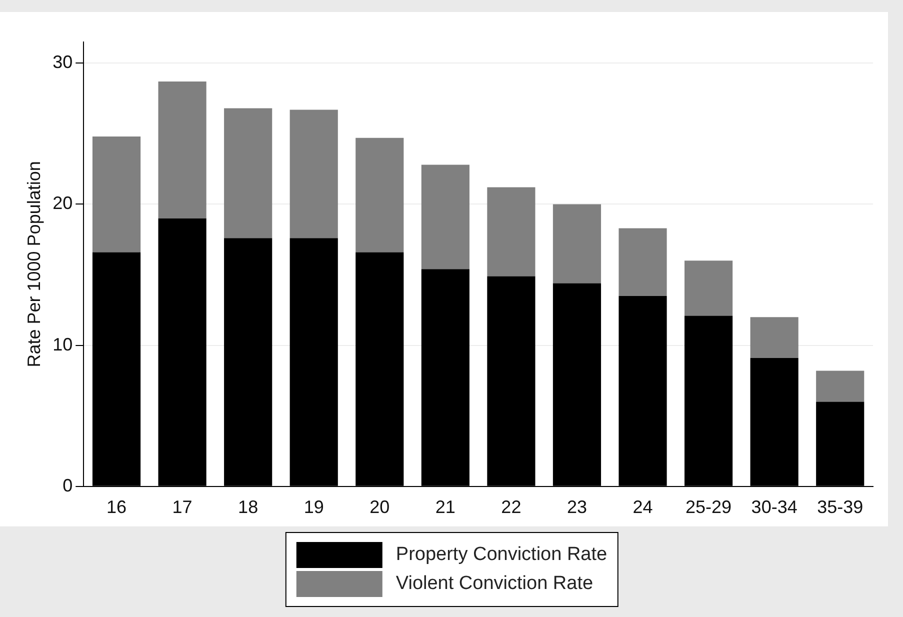  What do you see at coordinates (445, 507) in the screenshot?
I see `x-tick-label: 21` at bounding box center [445, 507].